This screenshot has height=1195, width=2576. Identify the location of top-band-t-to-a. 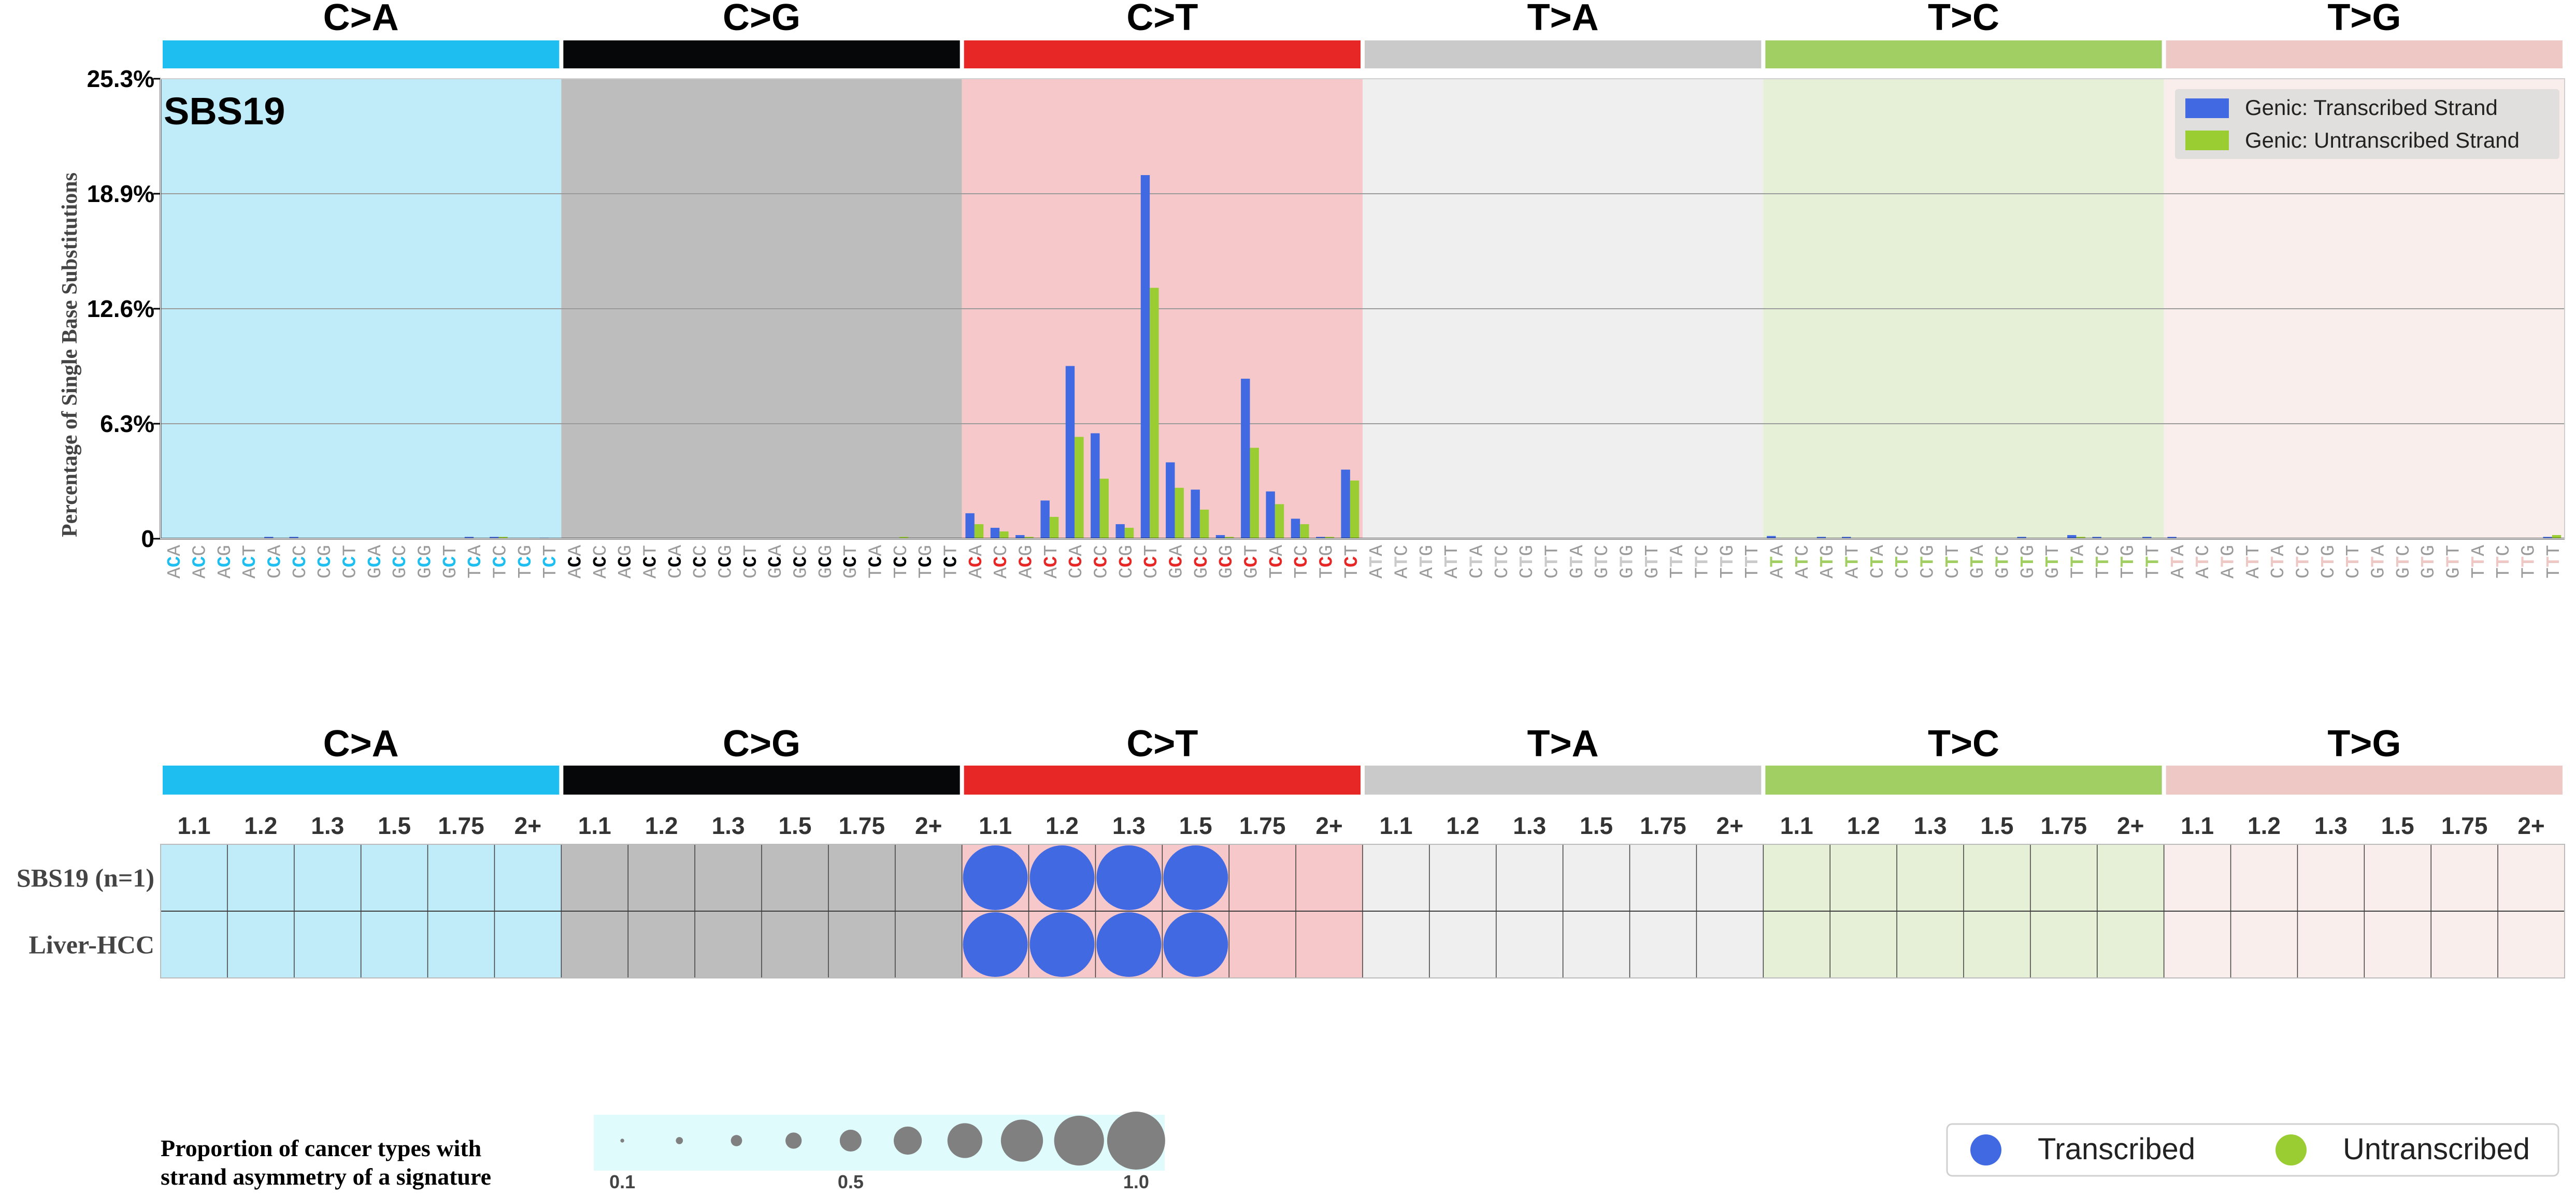
(1564, 54).